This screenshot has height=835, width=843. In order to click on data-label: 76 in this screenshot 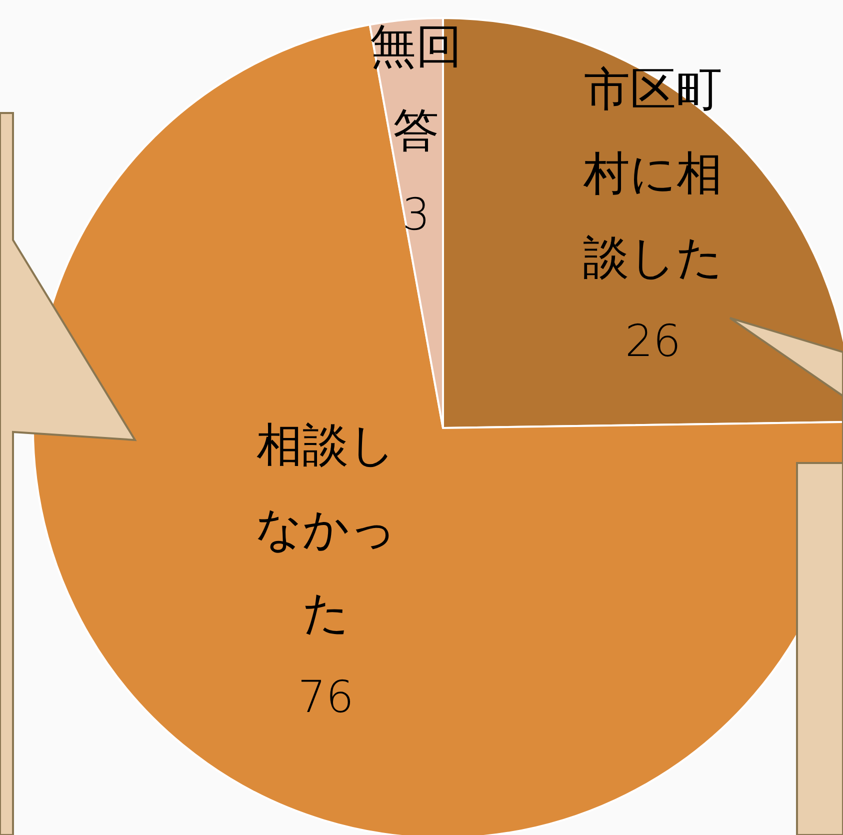, I will do `click(326, 697)`.